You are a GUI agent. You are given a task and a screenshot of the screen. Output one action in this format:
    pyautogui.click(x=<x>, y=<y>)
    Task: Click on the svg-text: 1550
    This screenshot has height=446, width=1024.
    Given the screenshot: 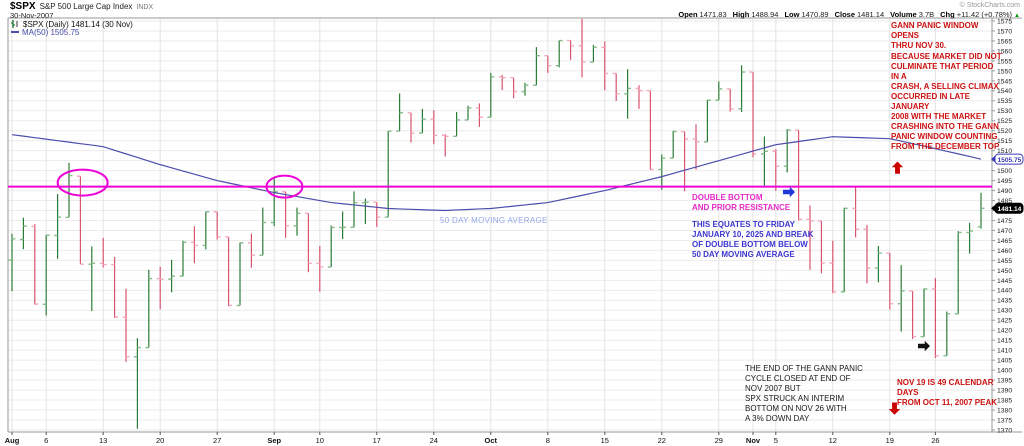 What is the action you would take?
    pyautogui.click(x=1004, y=71)
    